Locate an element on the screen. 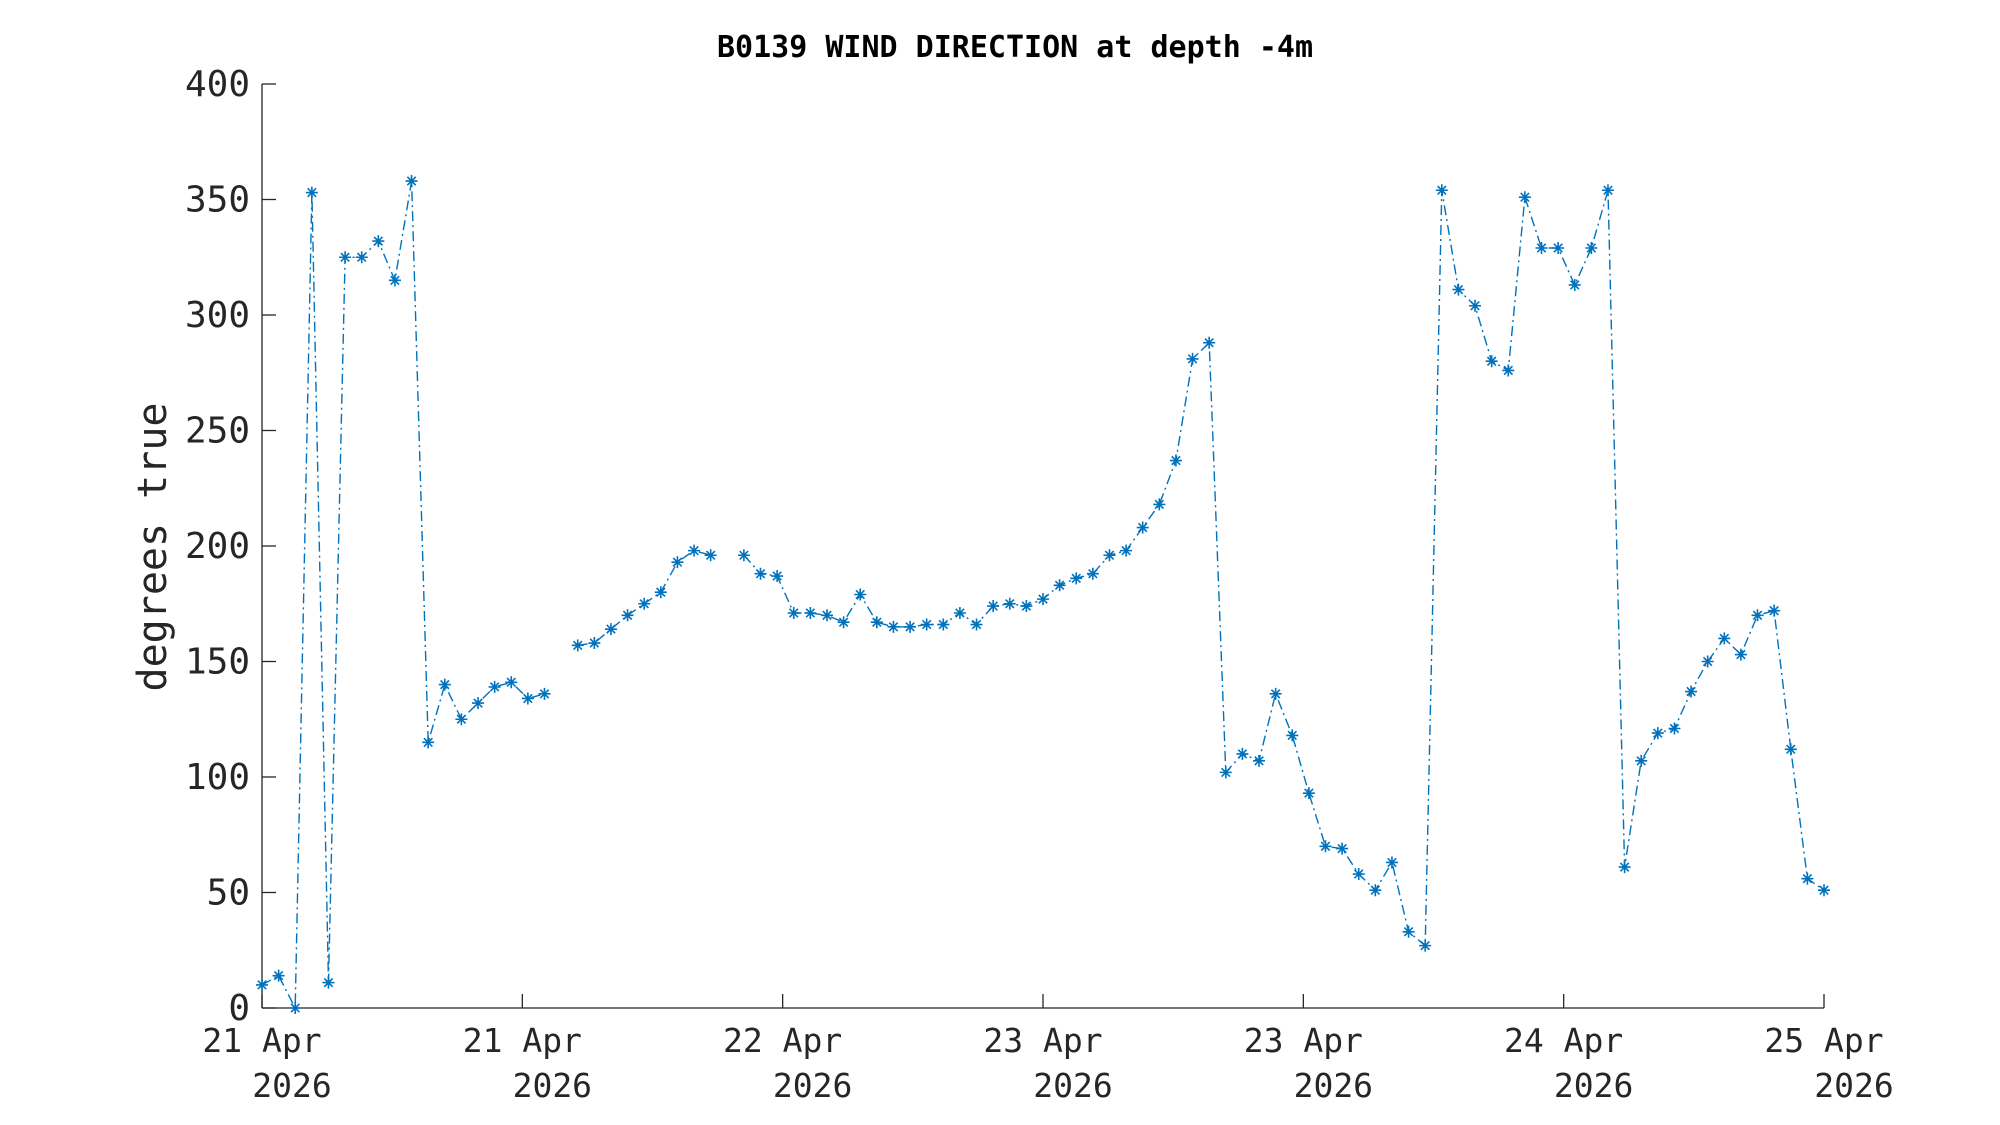  y-tick-label: 150 is located at coordinates (217, 662).